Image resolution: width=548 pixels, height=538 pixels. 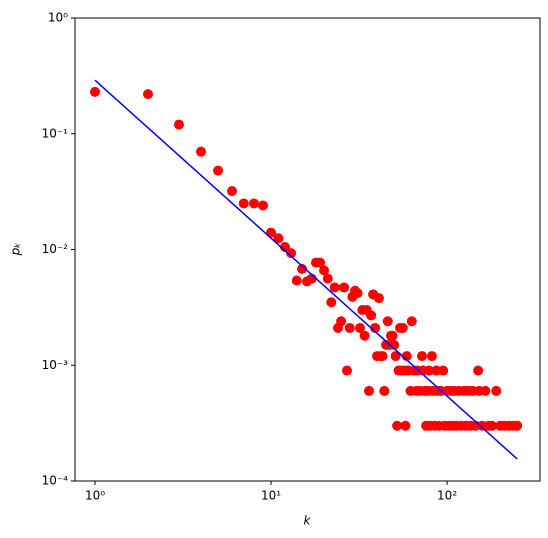 I want to click on y-tick-label: 10⁻⁴, so click(x=55, y=481).